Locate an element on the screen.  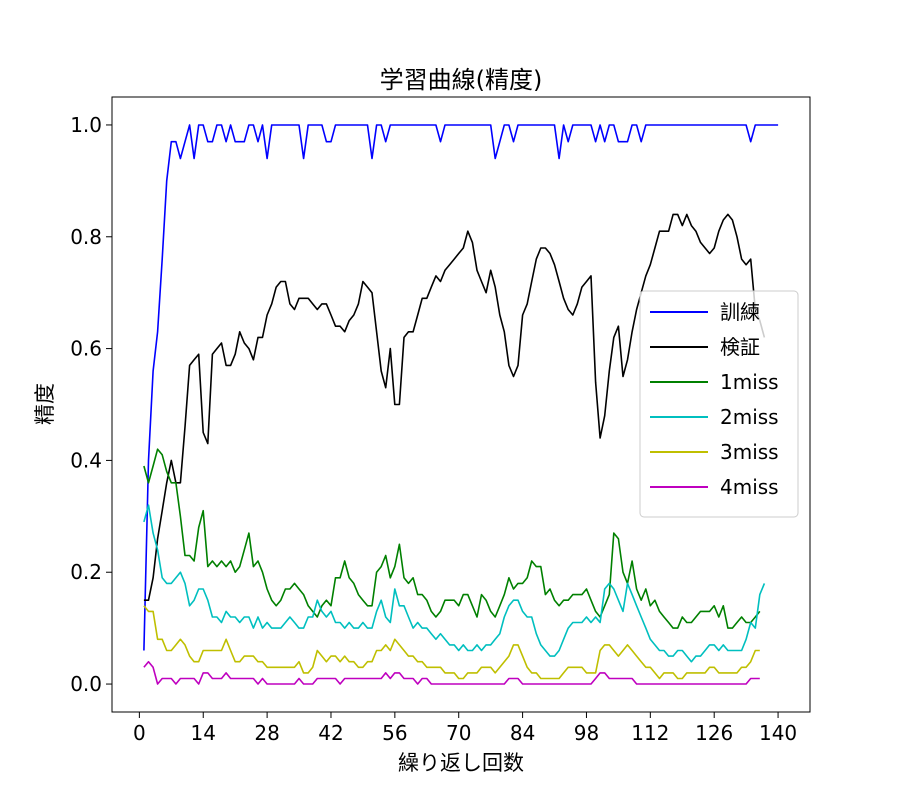
x-tick-label: 28 is located at coordinates (266, 733).